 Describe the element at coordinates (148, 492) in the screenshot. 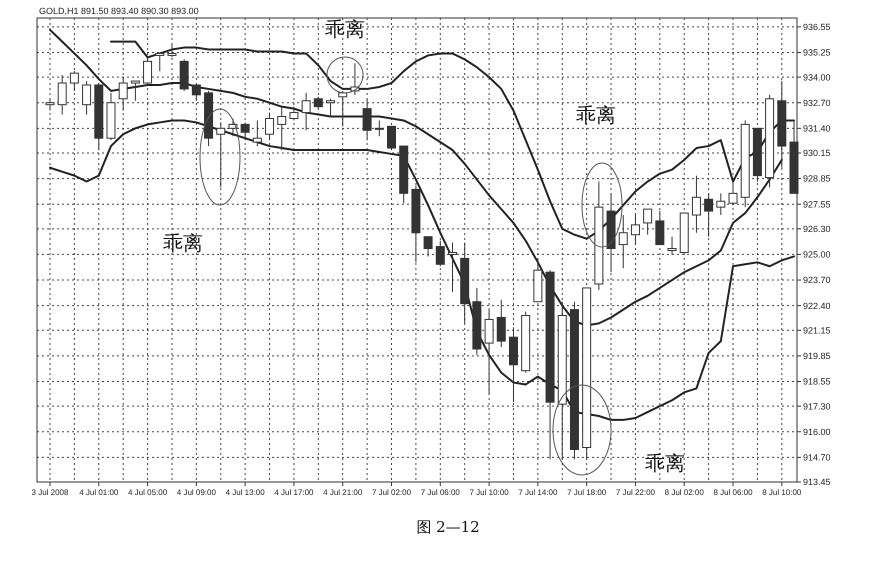

I see `x-tick-label: 4 Jul 05:00` at that location.